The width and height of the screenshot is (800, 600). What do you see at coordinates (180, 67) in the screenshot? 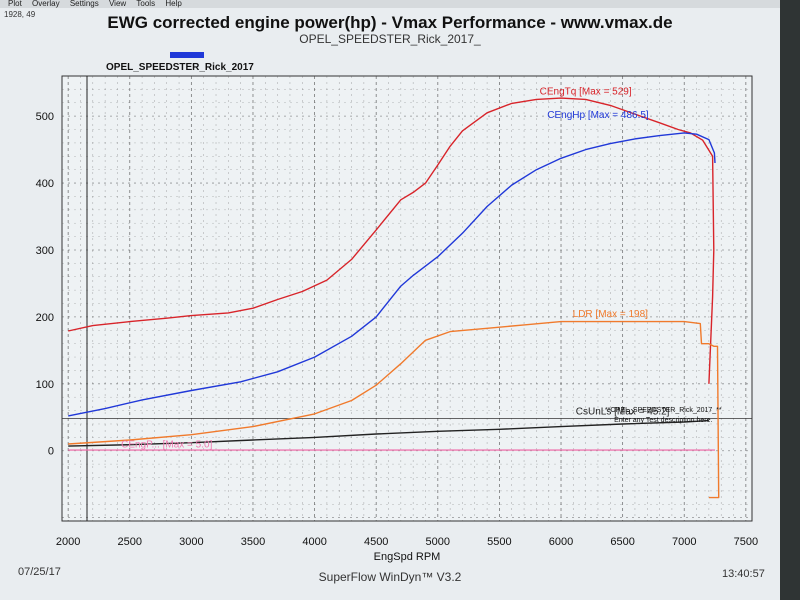
I see `legend-label: OPEL_SPEEDSTER_Rick_2017` at bounding box center [180, 67].